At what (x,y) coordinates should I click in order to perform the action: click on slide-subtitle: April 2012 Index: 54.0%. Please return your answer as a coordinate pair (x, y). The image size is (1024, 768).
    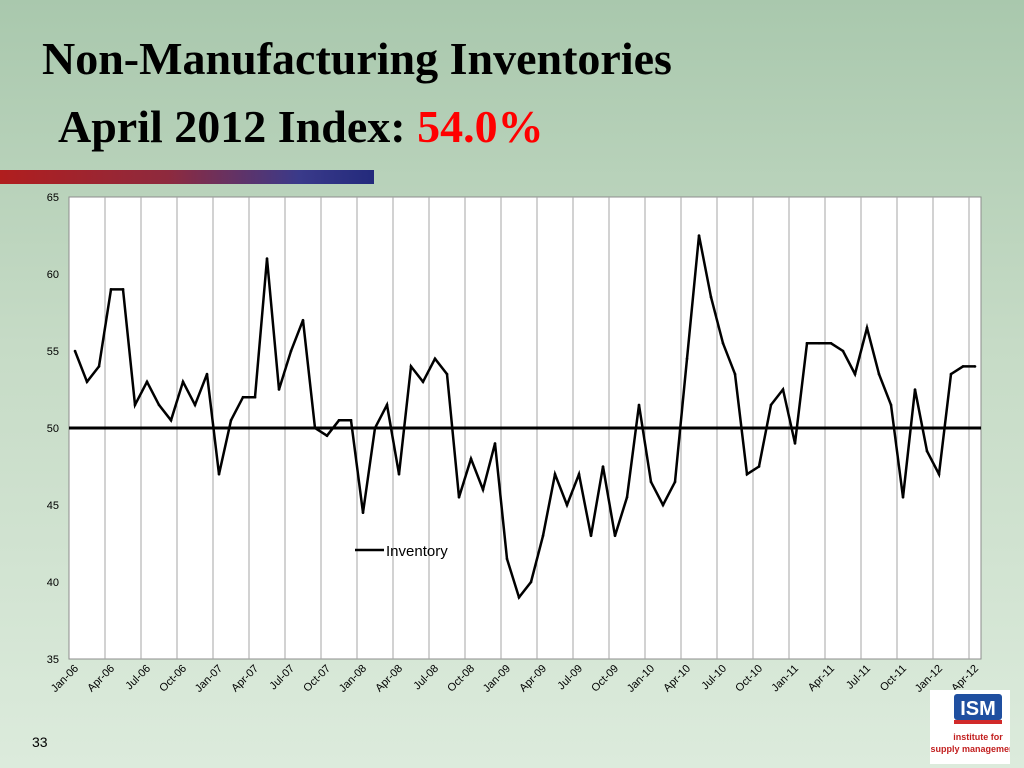
    Looking at the image, I should click on (301, 127).